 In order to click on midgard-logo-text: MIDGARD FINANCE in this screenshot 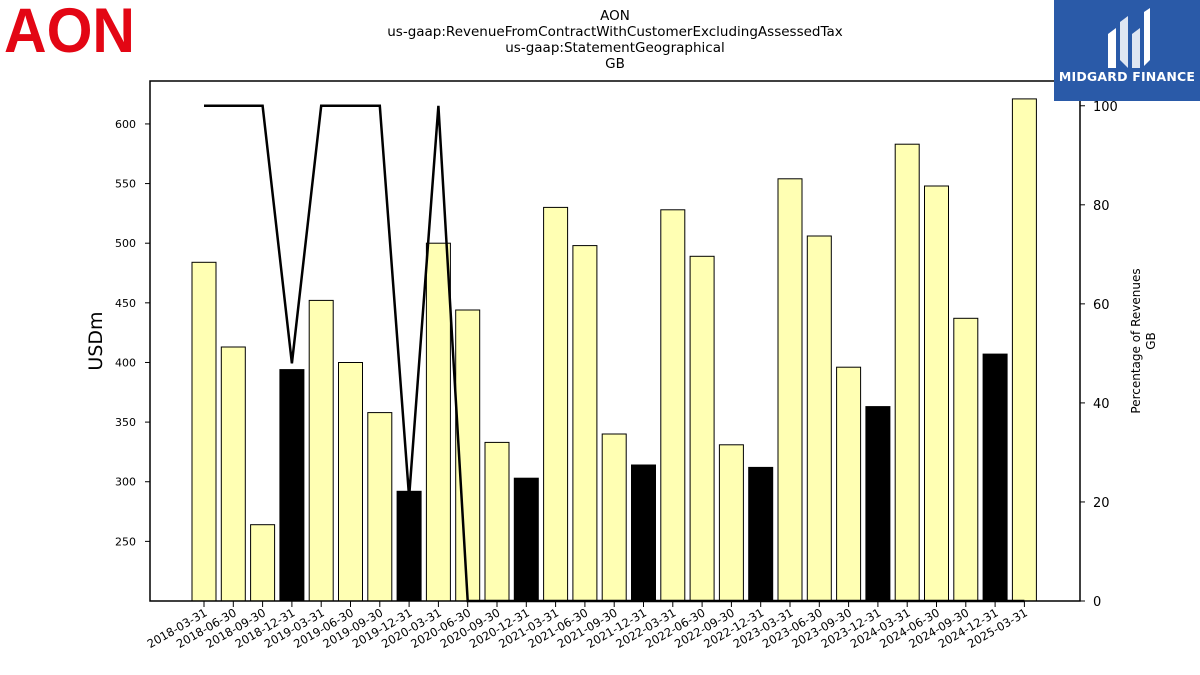, I will do `click(1127, 76)`.